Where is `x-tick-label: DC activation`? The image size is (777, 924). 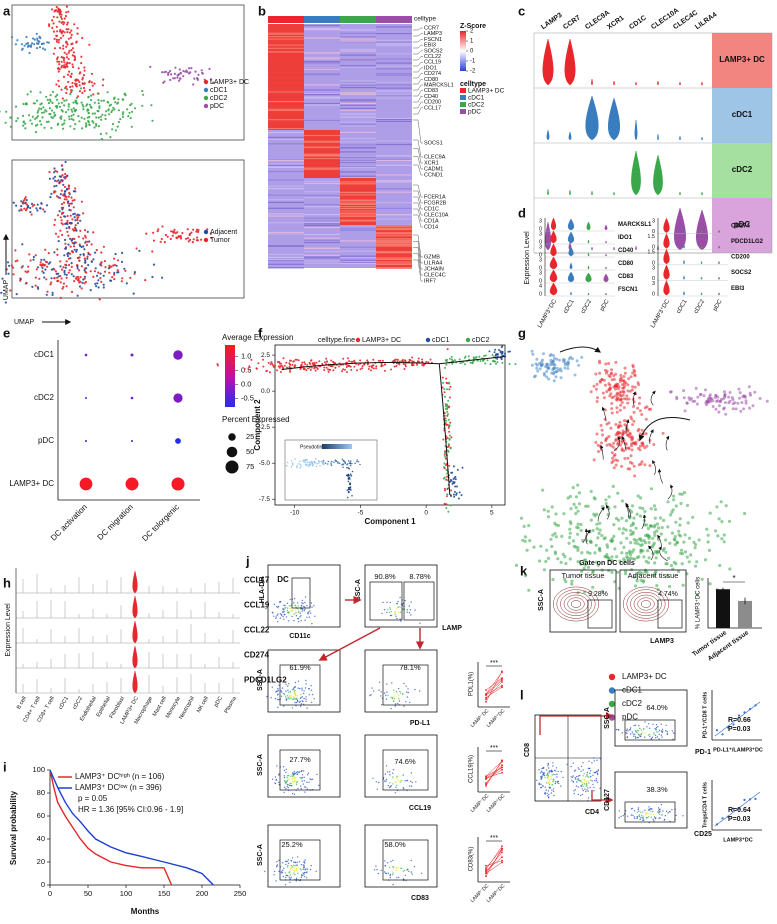
x-tick-label: DC activation is located at coordinates (69, 523).